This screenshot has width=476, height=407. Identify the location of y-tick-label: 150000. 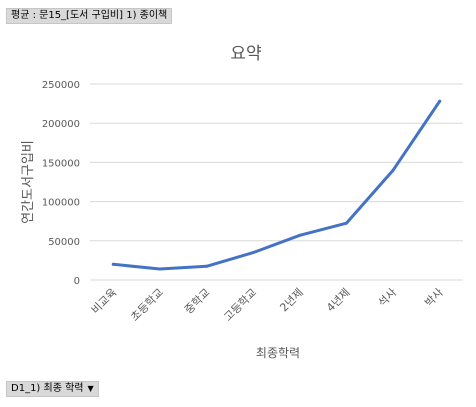
(61, 163).